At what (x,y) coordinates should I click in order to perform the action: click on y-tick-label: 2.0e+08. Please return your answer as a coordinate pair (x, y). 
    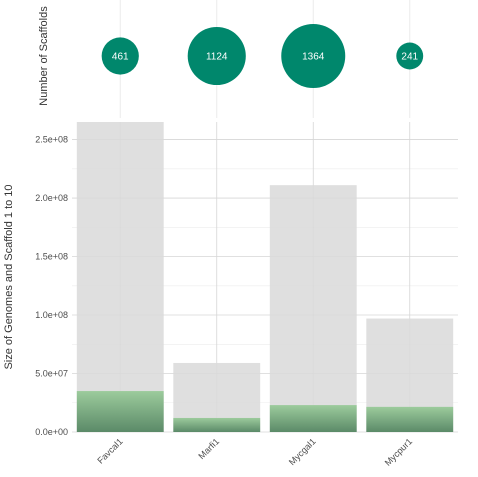
    Looking at the image, I should click on (51, 198).